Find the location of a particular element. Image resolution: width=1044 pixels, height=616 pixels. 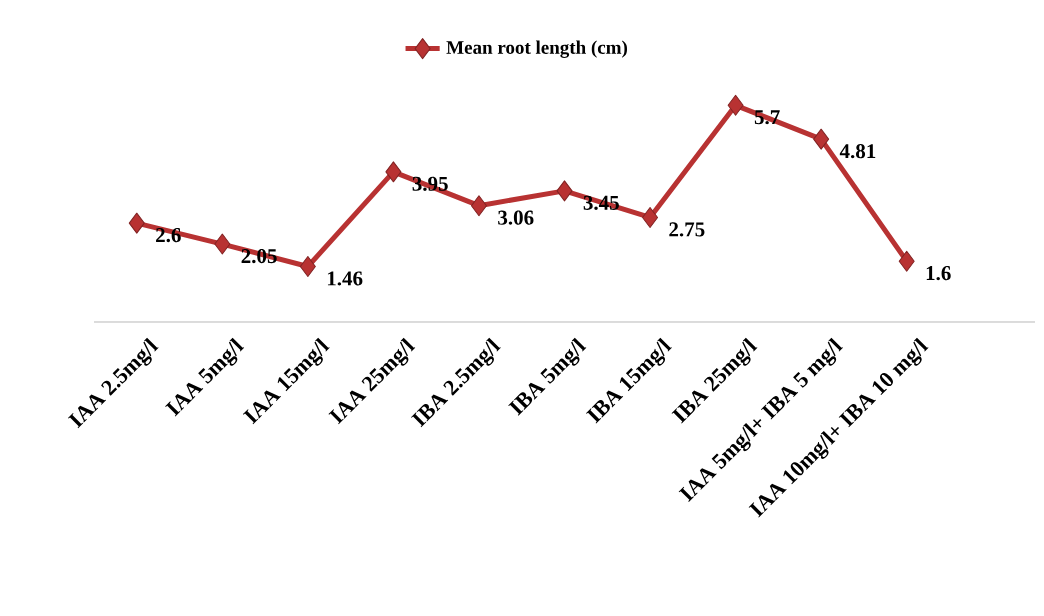

data-label: 1.46 is located at coordinates (345, 278).